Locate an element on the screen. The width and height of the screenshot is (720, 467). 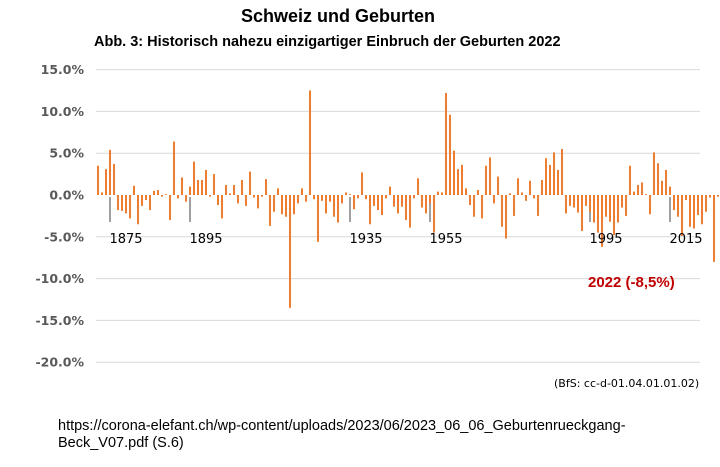
bar-1930 is located at coordinates (330, 198).